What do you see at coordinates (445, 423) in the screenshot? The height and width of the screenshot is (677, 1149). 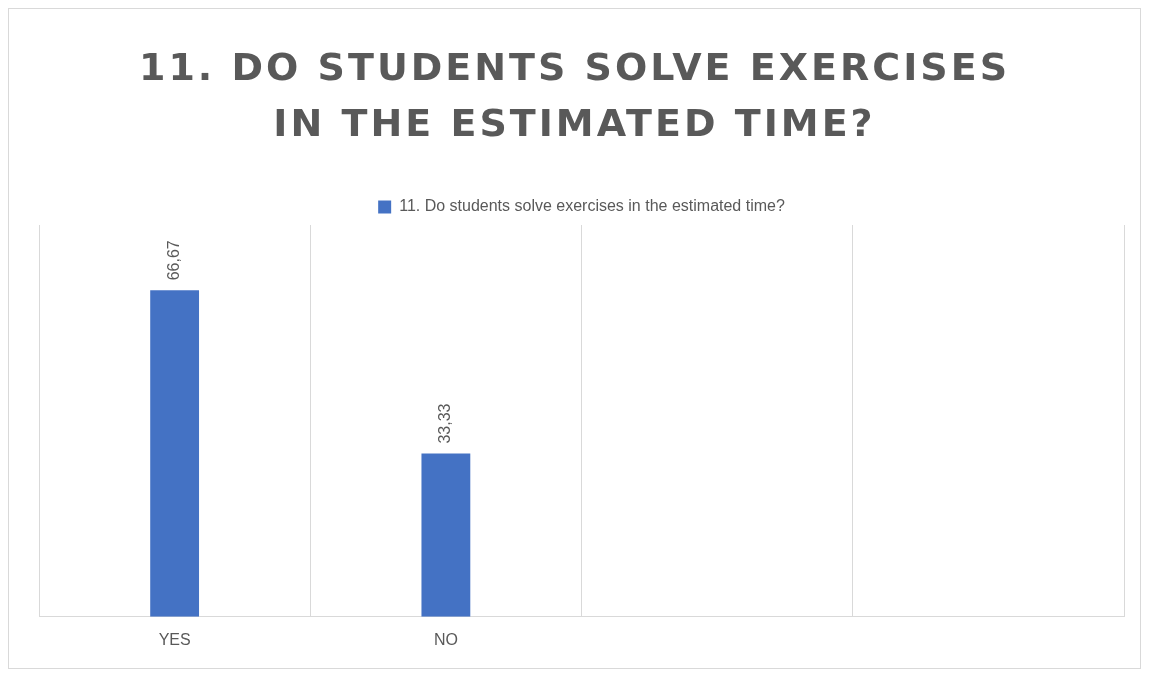 I see `data-label: 33,33` at bounding box center [445, 423].